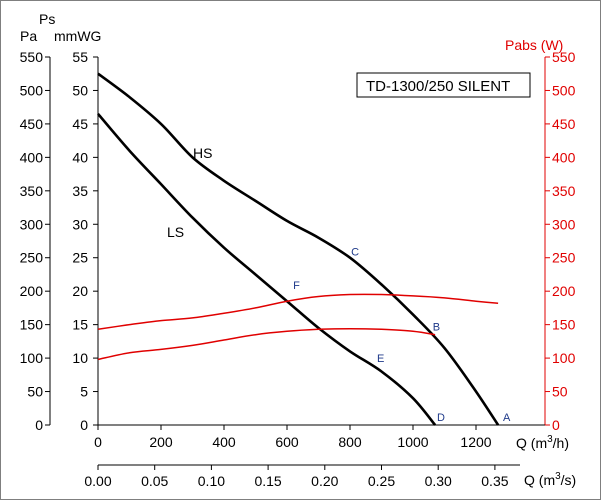 The width and height of the screenshot is (601, 500). Describe the element at coordinates (564, 157) in the screenshot. I see `w-tick-label: 400` at that location.